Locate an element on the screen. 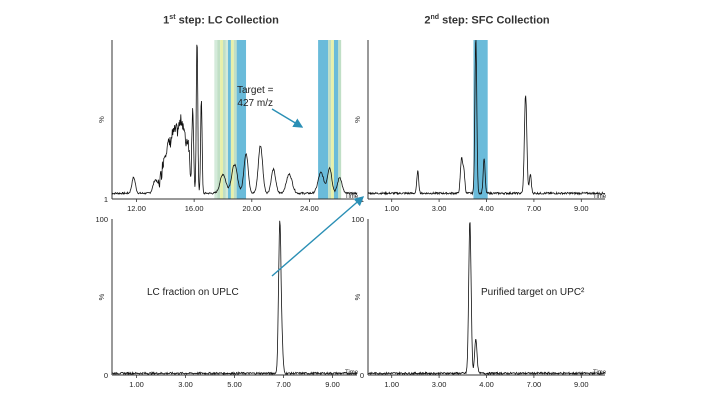 The height and width of the screenshot is (404, 720). sfc-collection-x-tick-label: 1.00 is located at coordinates (391, 208).